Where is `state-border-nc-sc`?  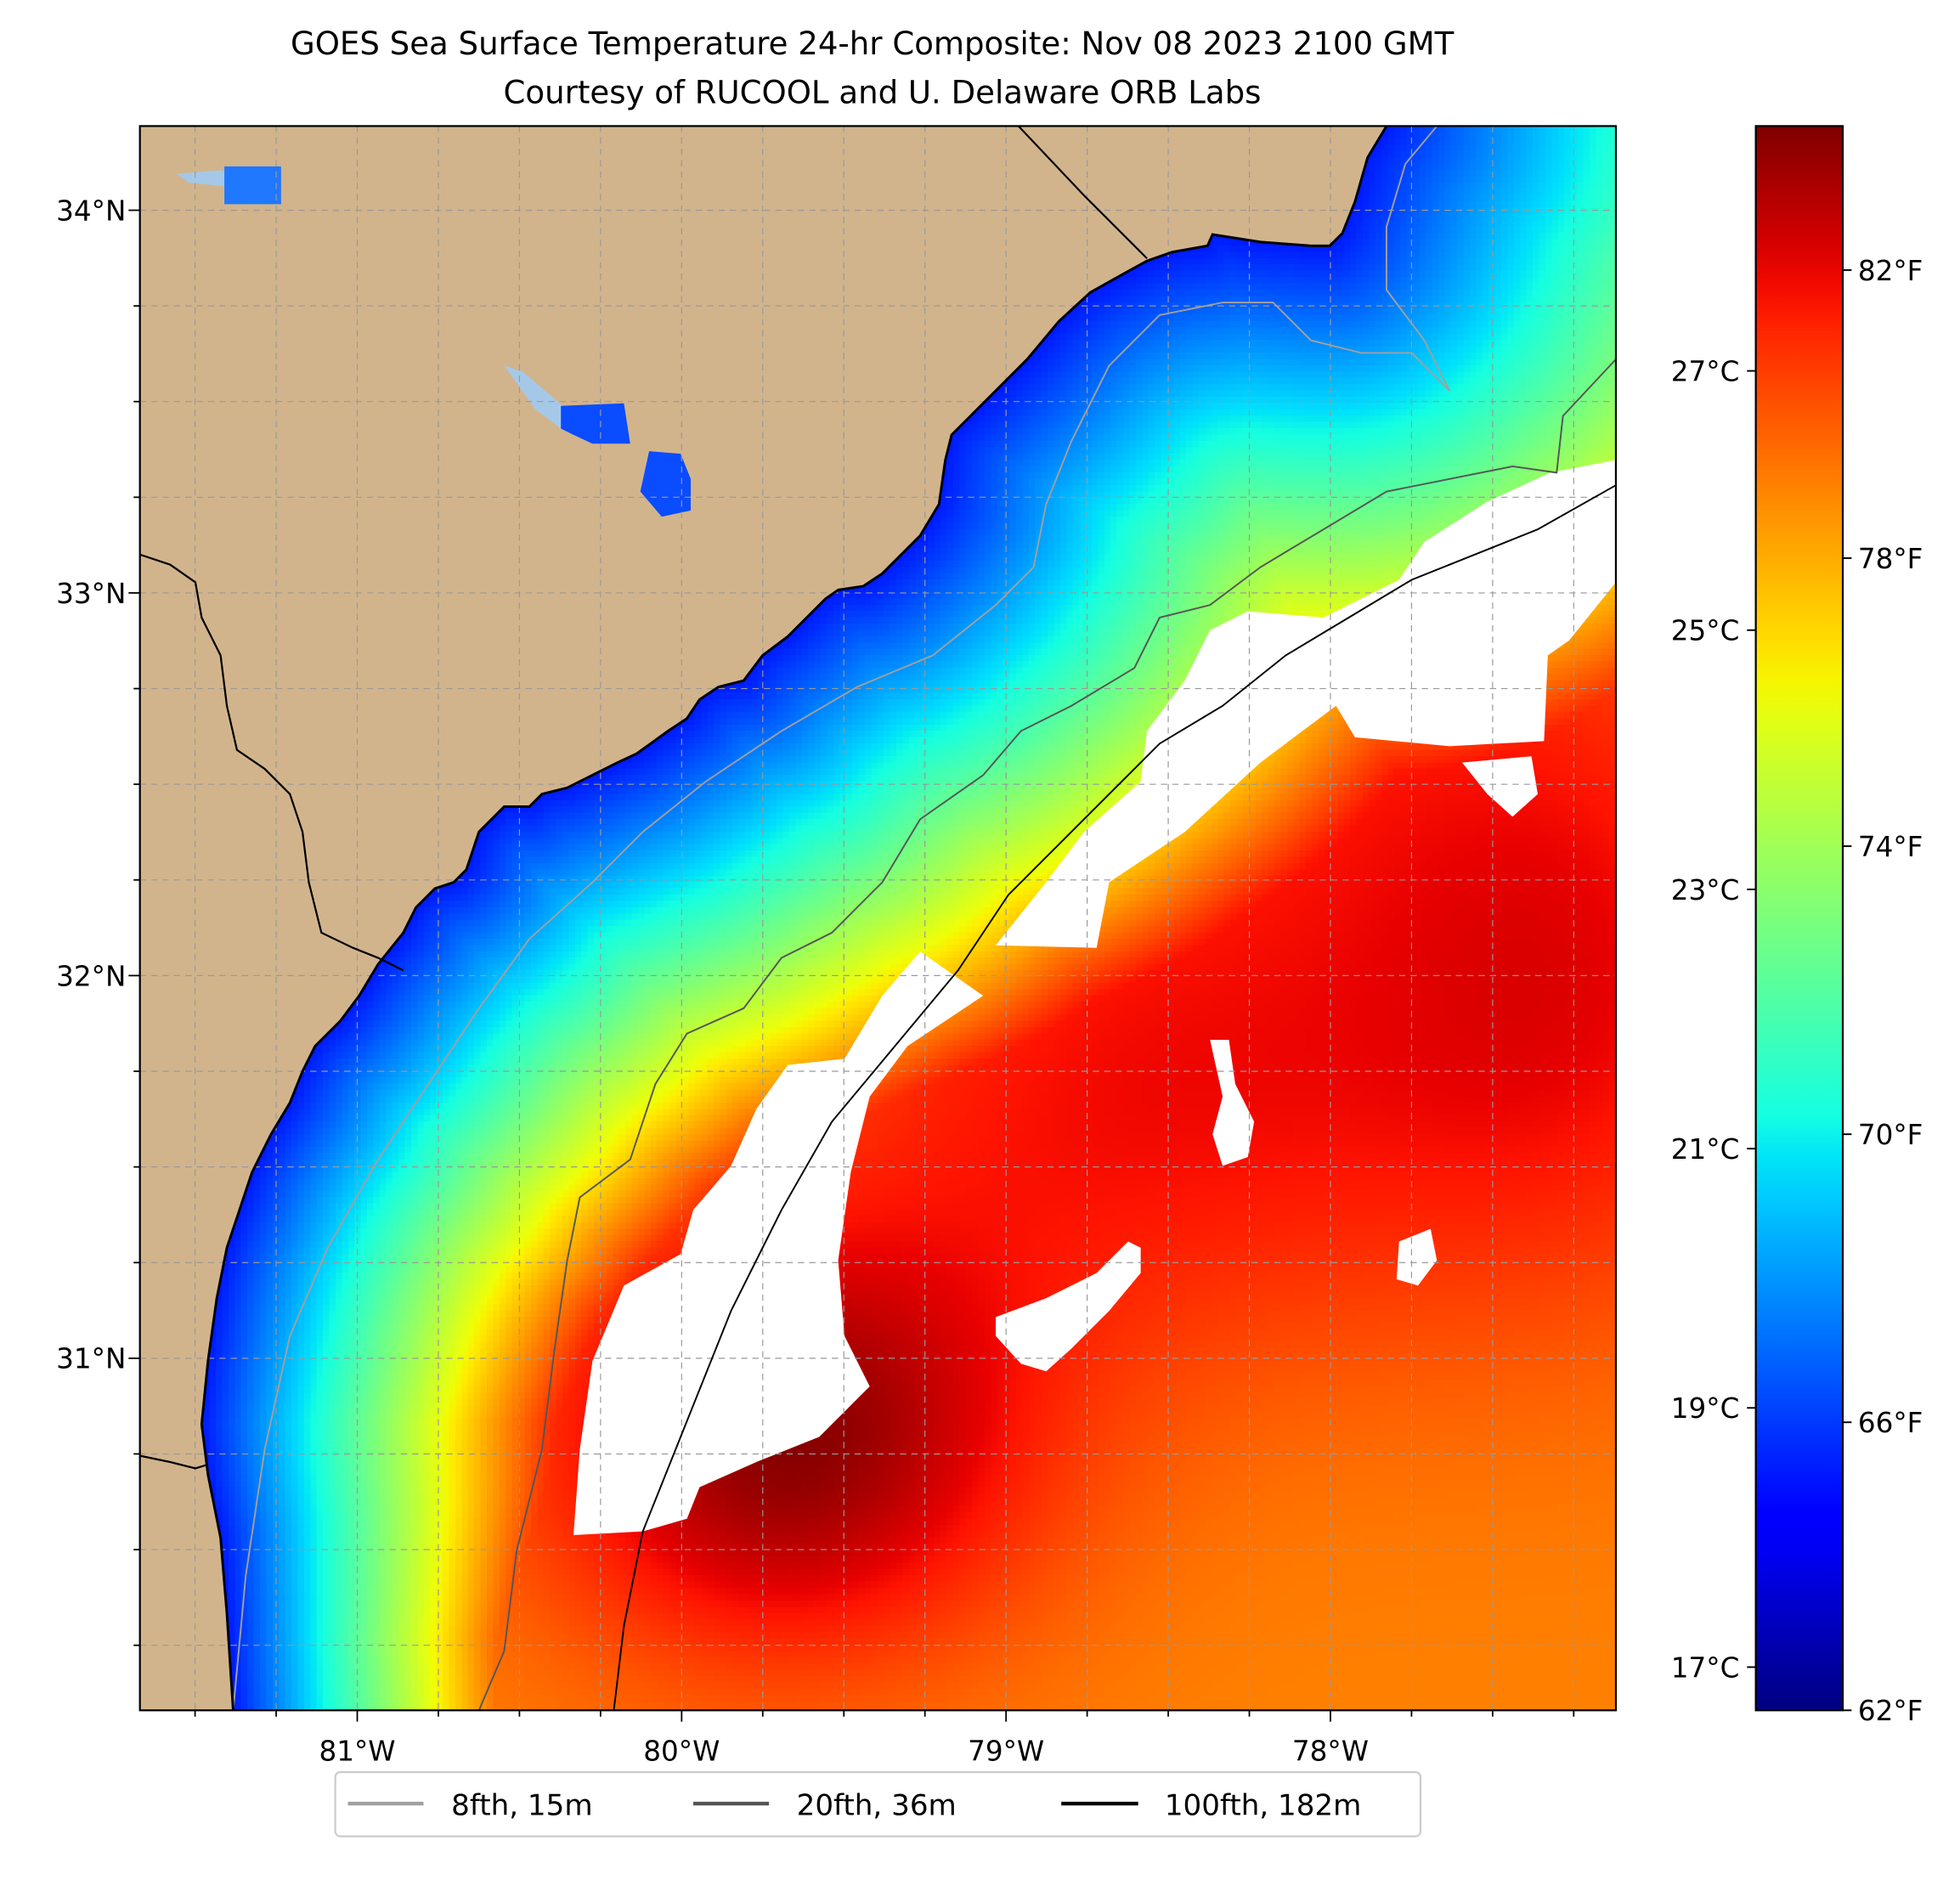
state-border-nc-sc is located at coordinates (1082, 193).